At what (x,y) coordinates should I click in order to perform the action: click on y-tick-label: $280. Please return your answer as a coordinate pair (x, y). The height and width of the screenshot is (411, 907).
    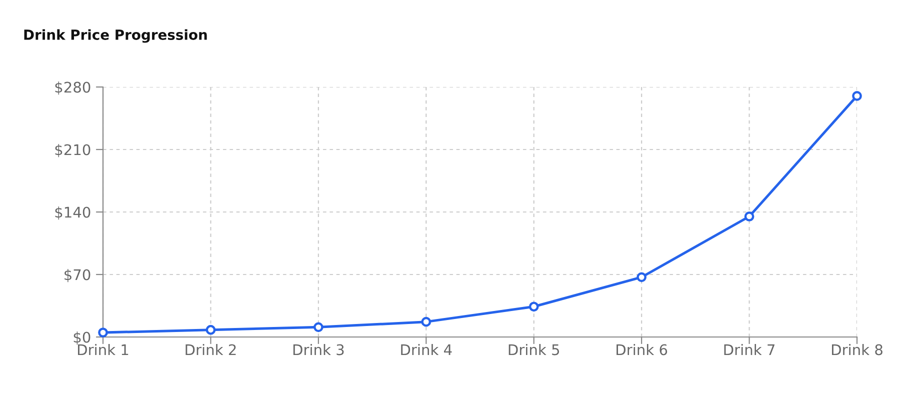
    Looking at the image, I should click on (72, 88).